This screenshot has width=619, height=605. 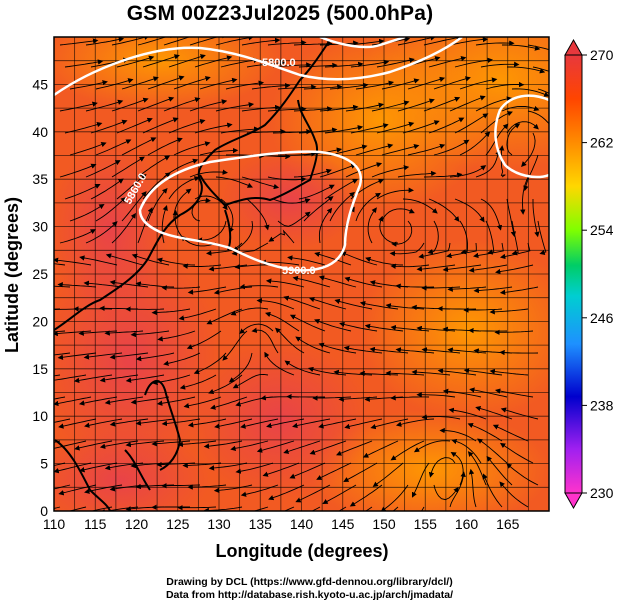 I want to click on x-tick-label: 130, so click(x=219, y=524).